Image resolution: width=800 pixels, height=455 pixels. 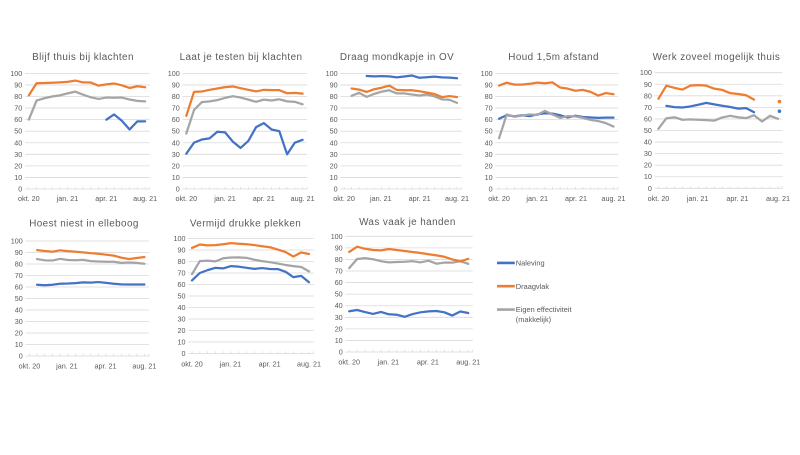 What do you see at coordinates (544, 309) in the screenshot?
I see `svg-text: Eigen effectiviteit` at bounding box center [544, 309].